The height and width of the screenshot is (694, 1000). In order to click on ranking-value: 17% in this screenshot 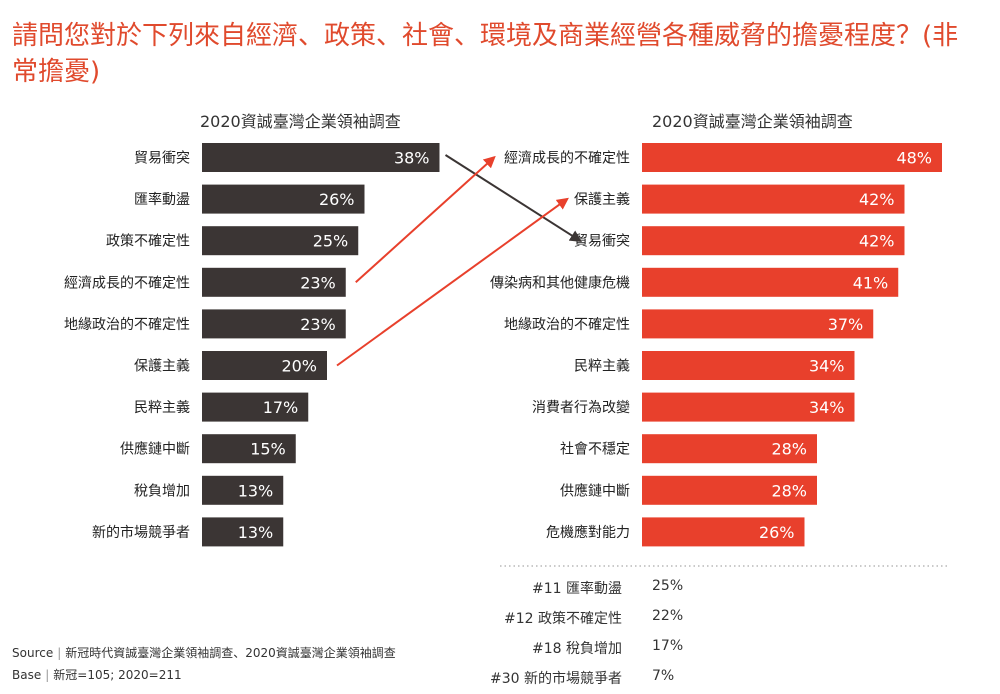, I will do `click(668, 646)`.